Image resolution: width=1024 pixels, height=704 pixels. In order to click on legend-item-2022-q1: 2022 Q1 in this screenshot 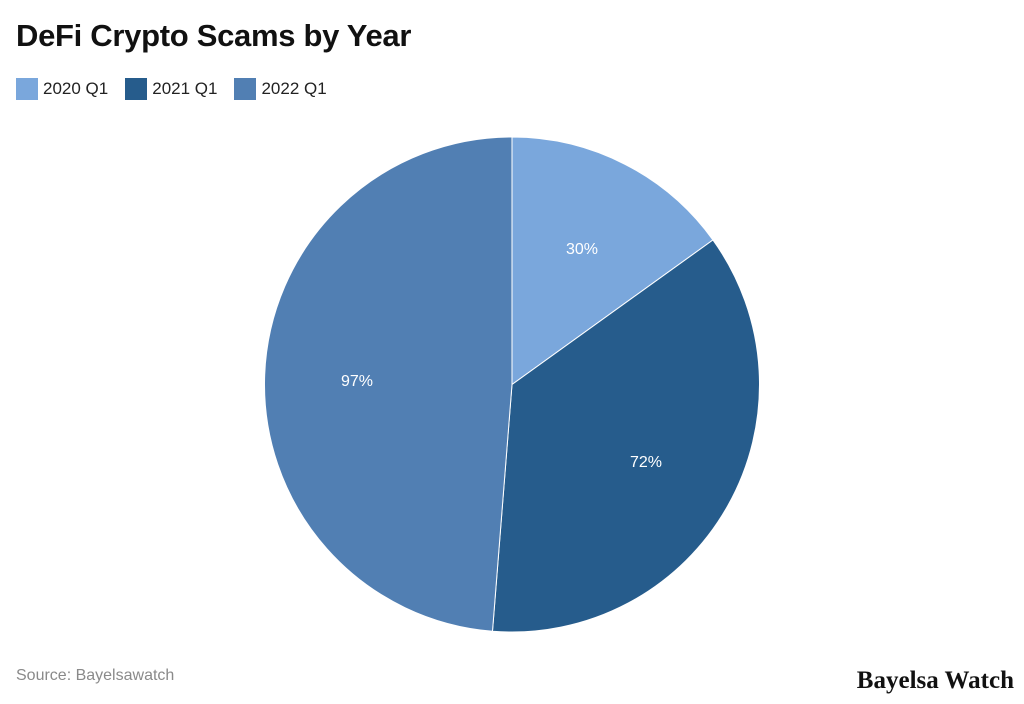, I will do `click(280, 89)`.